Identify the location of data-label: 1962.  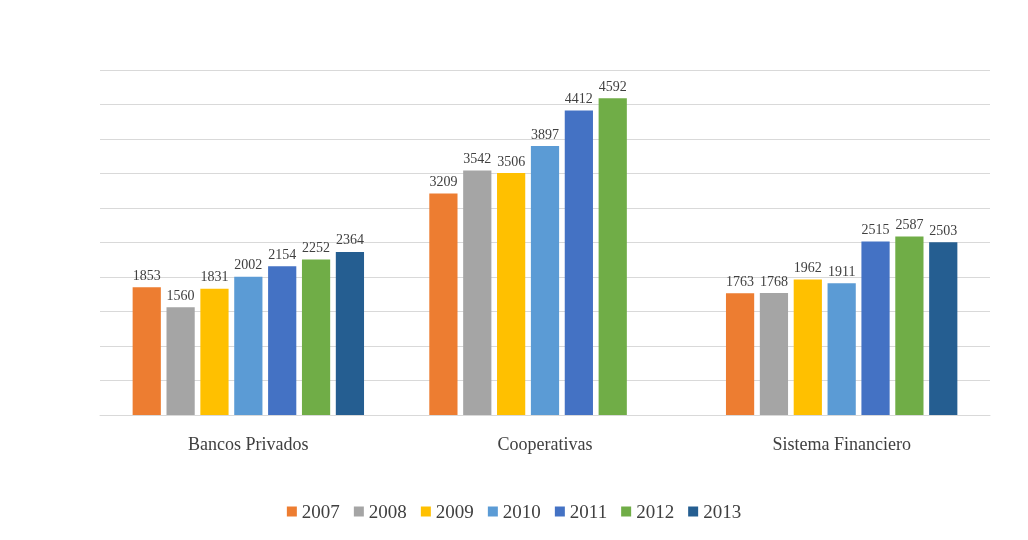
(807, 268).